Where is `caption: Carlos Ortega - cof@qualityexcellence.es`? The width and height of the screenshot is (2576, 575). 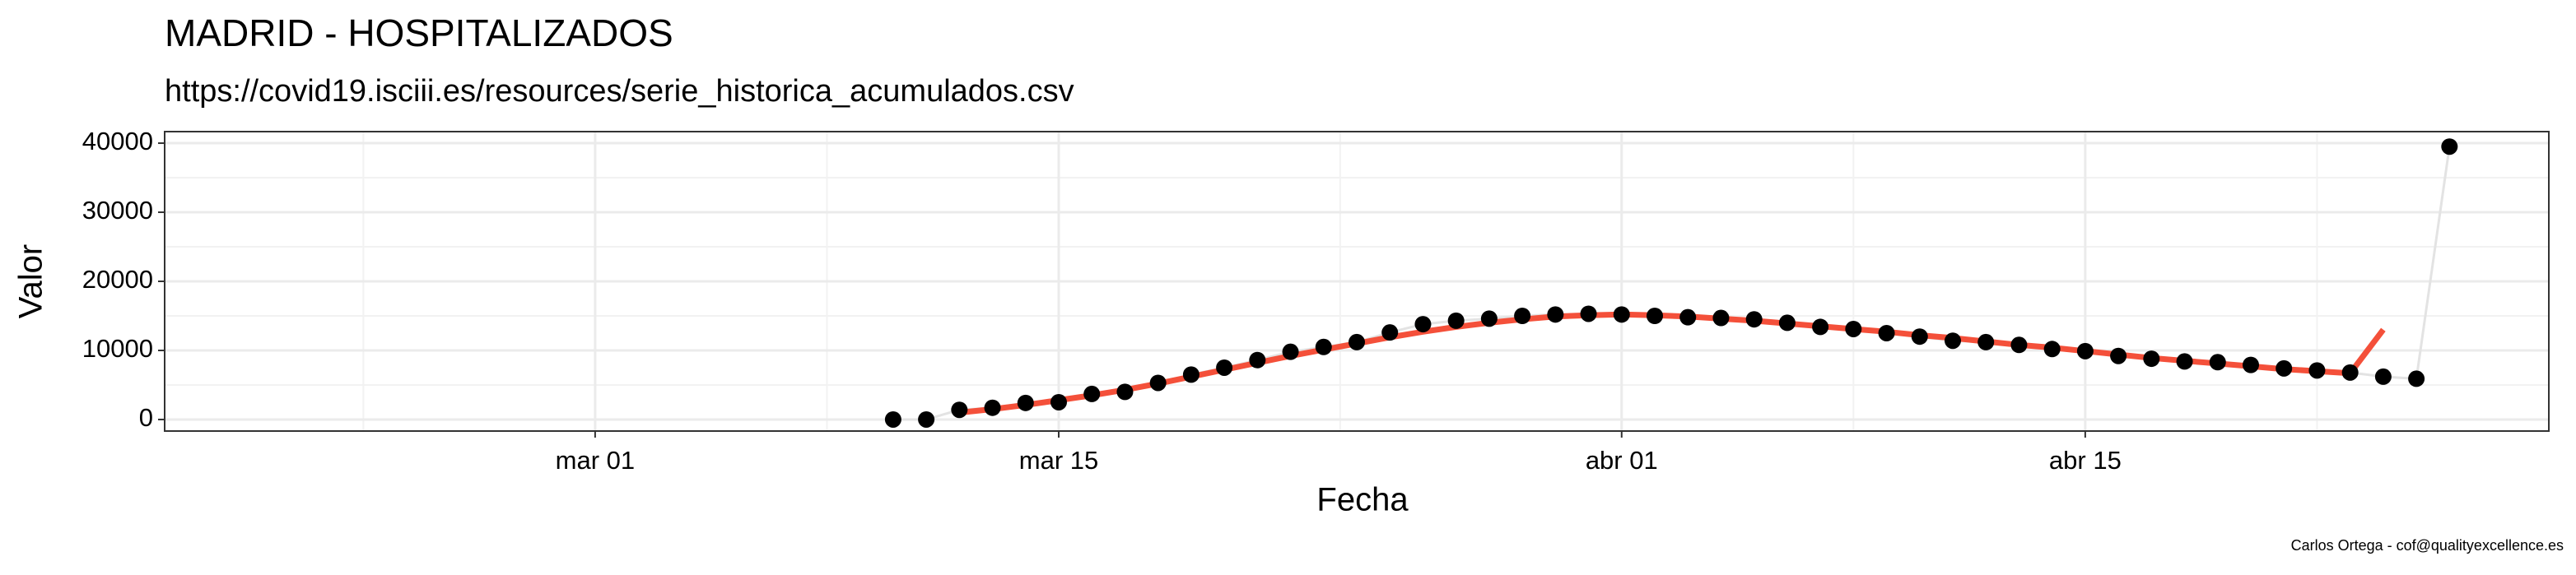 caption: Carlos Ortega - cof@qualityexcellence.es is located at coordinates (2427, 545).